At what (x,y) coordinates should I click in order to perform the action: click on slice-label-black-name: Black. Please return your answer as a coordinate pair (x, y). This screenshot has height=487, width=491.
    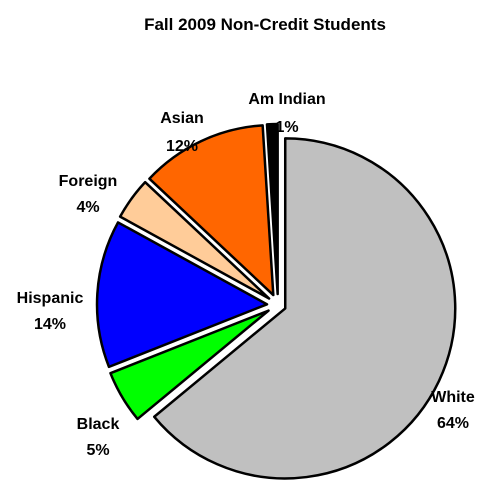
    Looking at the image, I should click on (98, 424).